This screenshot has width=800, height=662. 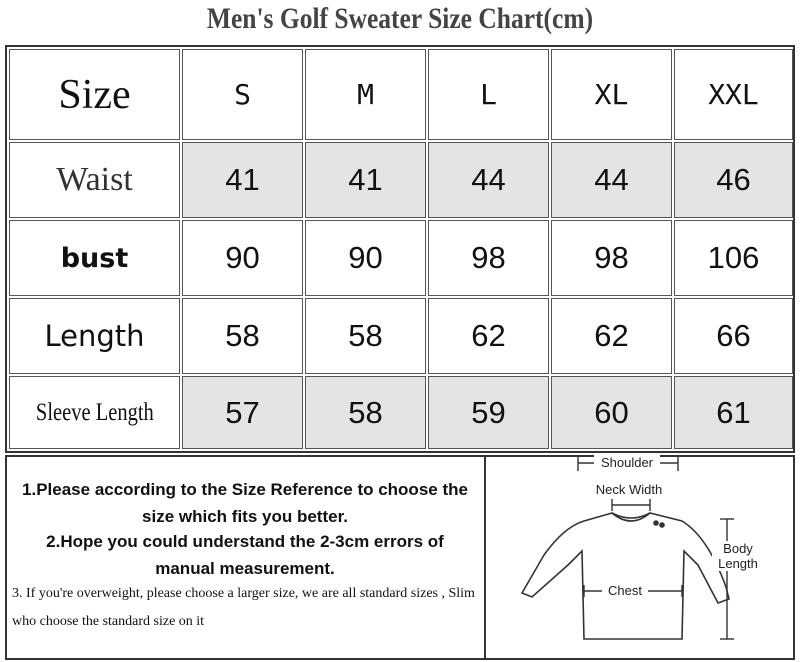 I want to click on cell-text: XXL, so click(x=733, y=94).